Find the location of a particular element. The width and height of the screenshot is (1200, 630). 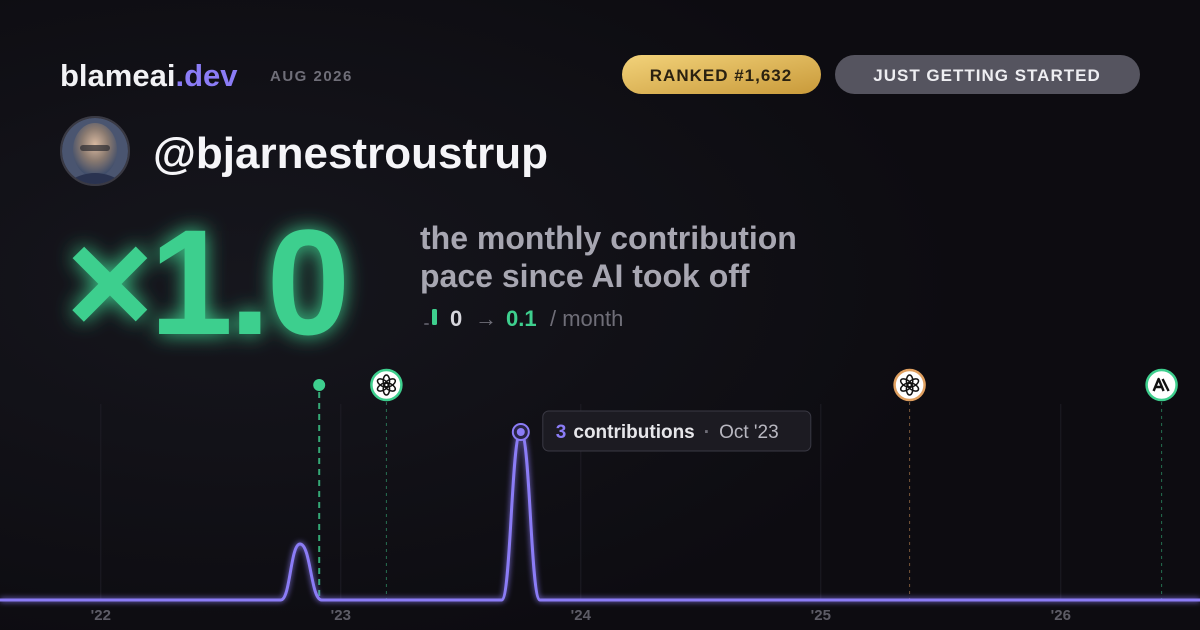

brand-name: blameai is located at coordinates (117, 75).